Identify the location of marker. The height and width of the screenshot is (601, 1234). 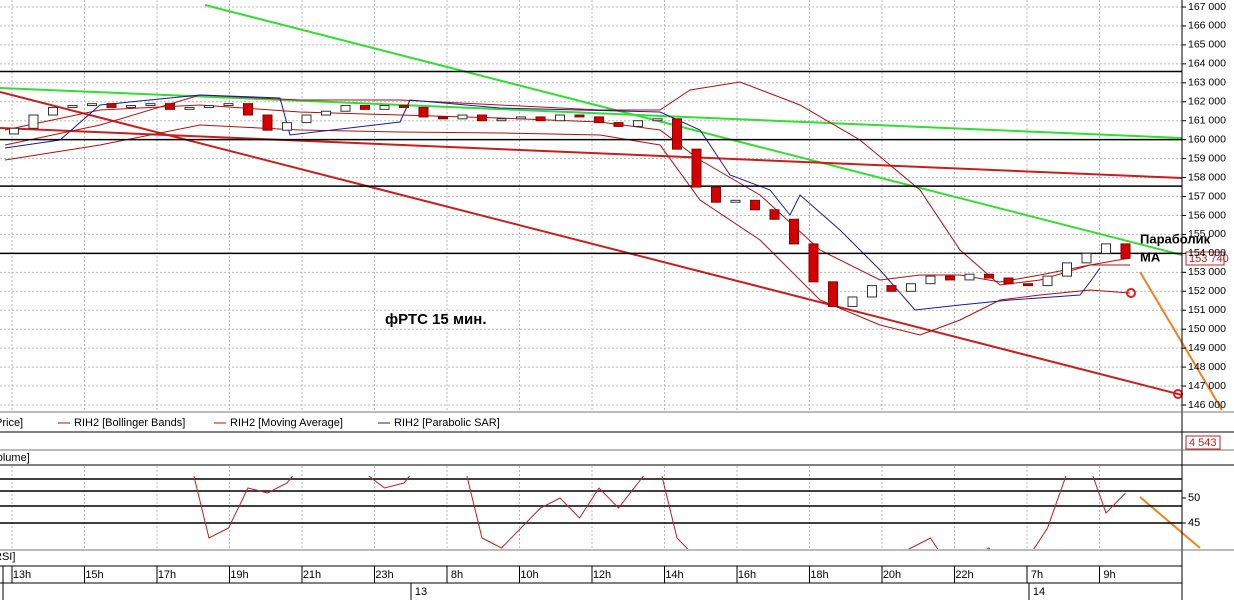
(1131, 293).